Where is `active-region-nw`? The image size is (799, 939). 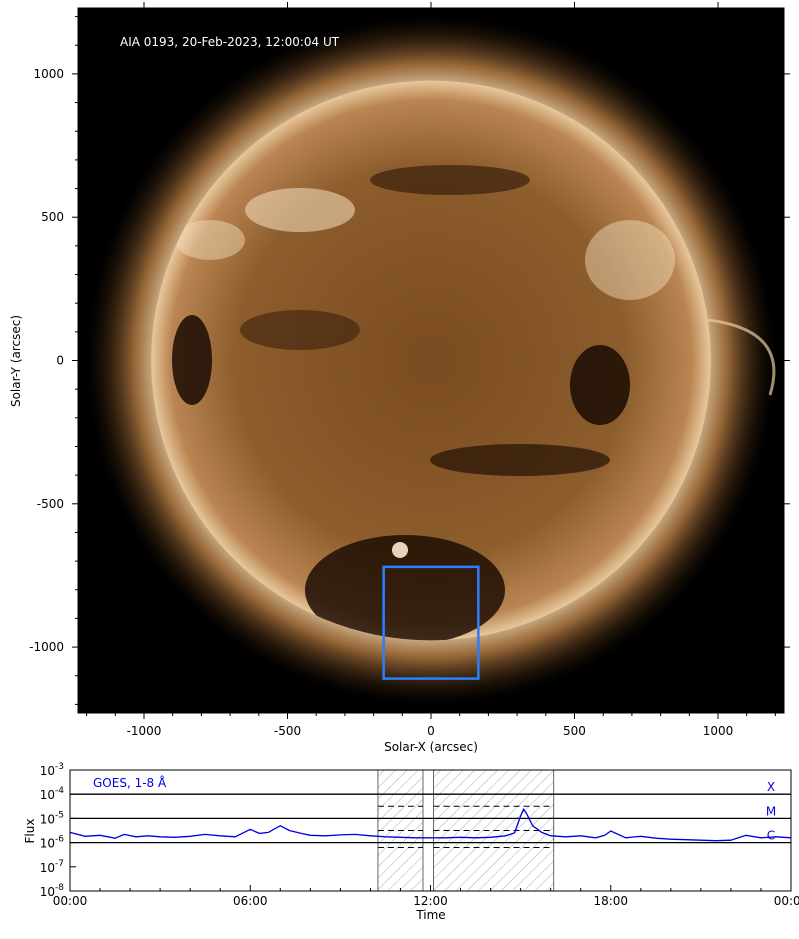 active-region-nw is located at coordinates (630, 260).